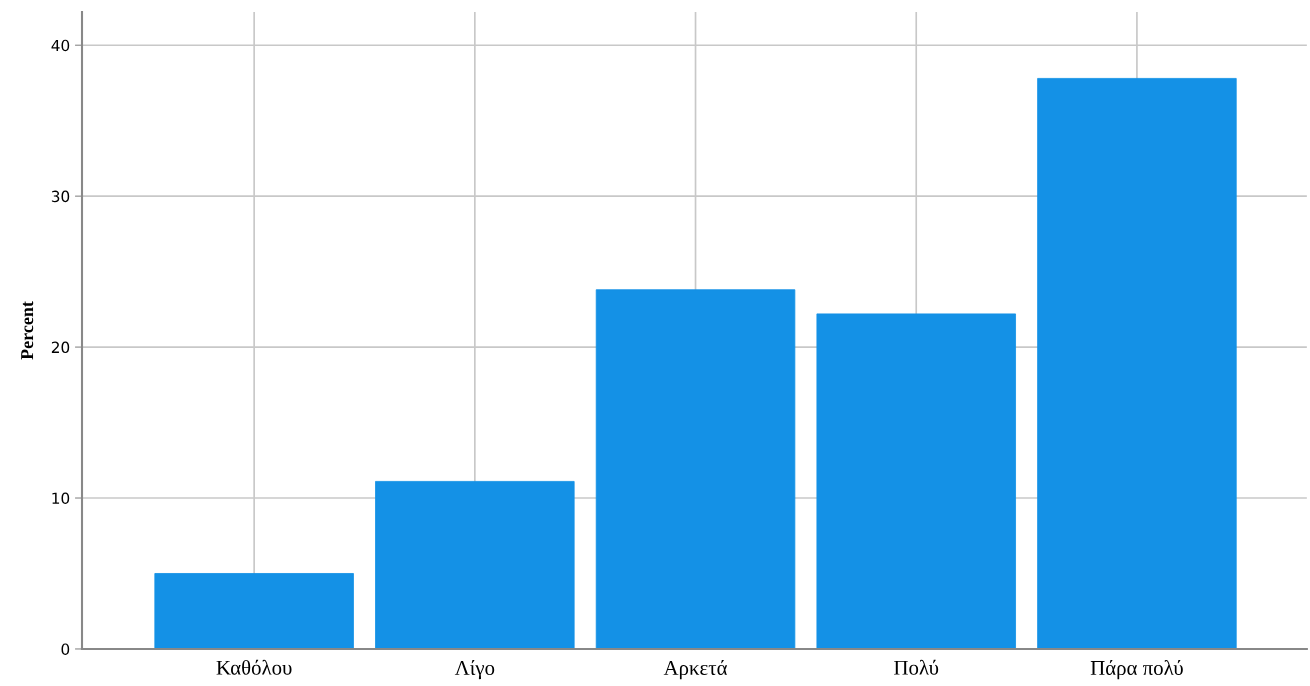 The image size is (1310, 686). What do you see at coordinates (254, 667) in the screenshot?
I see `x-tick-label: Καθόλου` at bounding box center [254, 667].